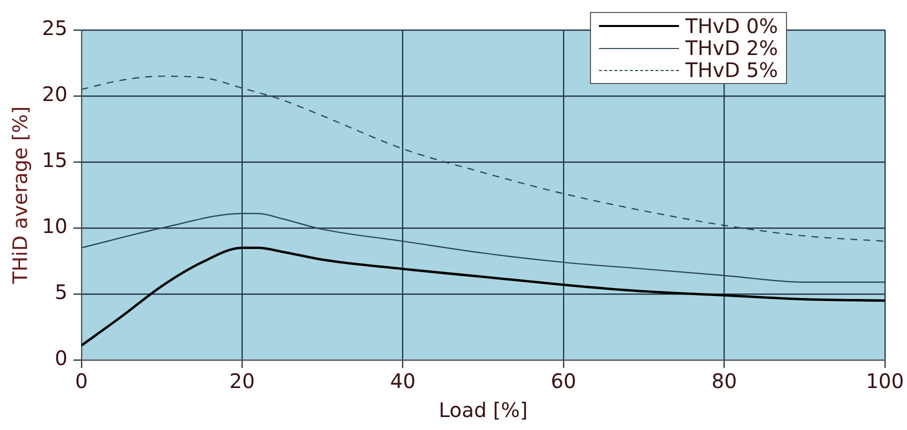  What do you see at coordinates (731, 48) in the screenshot?
I see `legend-label: THvD 2%` at bounding box center [731, 48].